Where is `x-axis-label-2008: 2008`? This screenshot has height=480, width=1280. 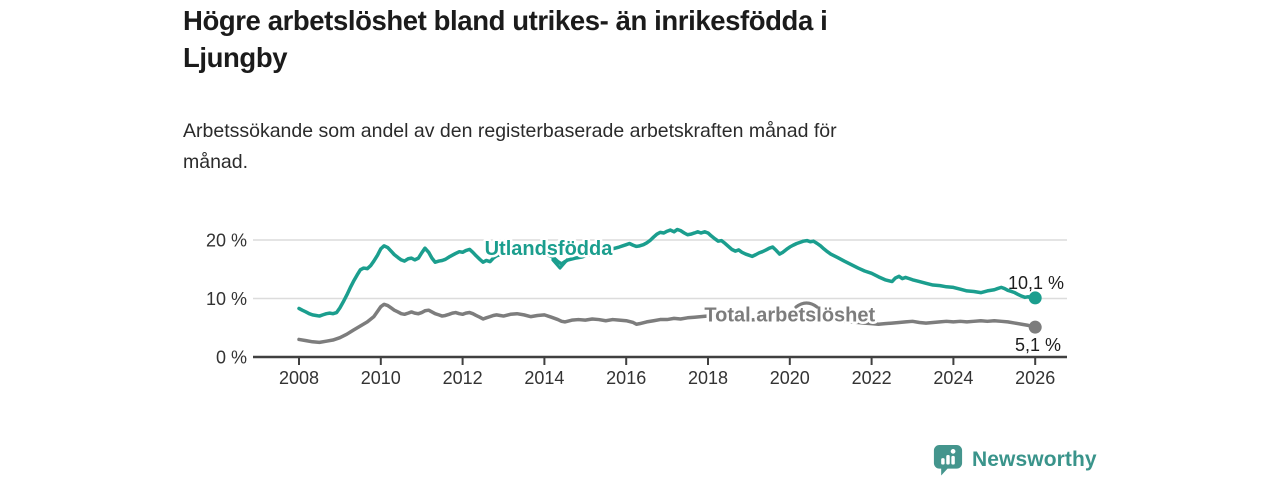
x-axis-label-2008: 2008 is located at coordinates (299, 378).